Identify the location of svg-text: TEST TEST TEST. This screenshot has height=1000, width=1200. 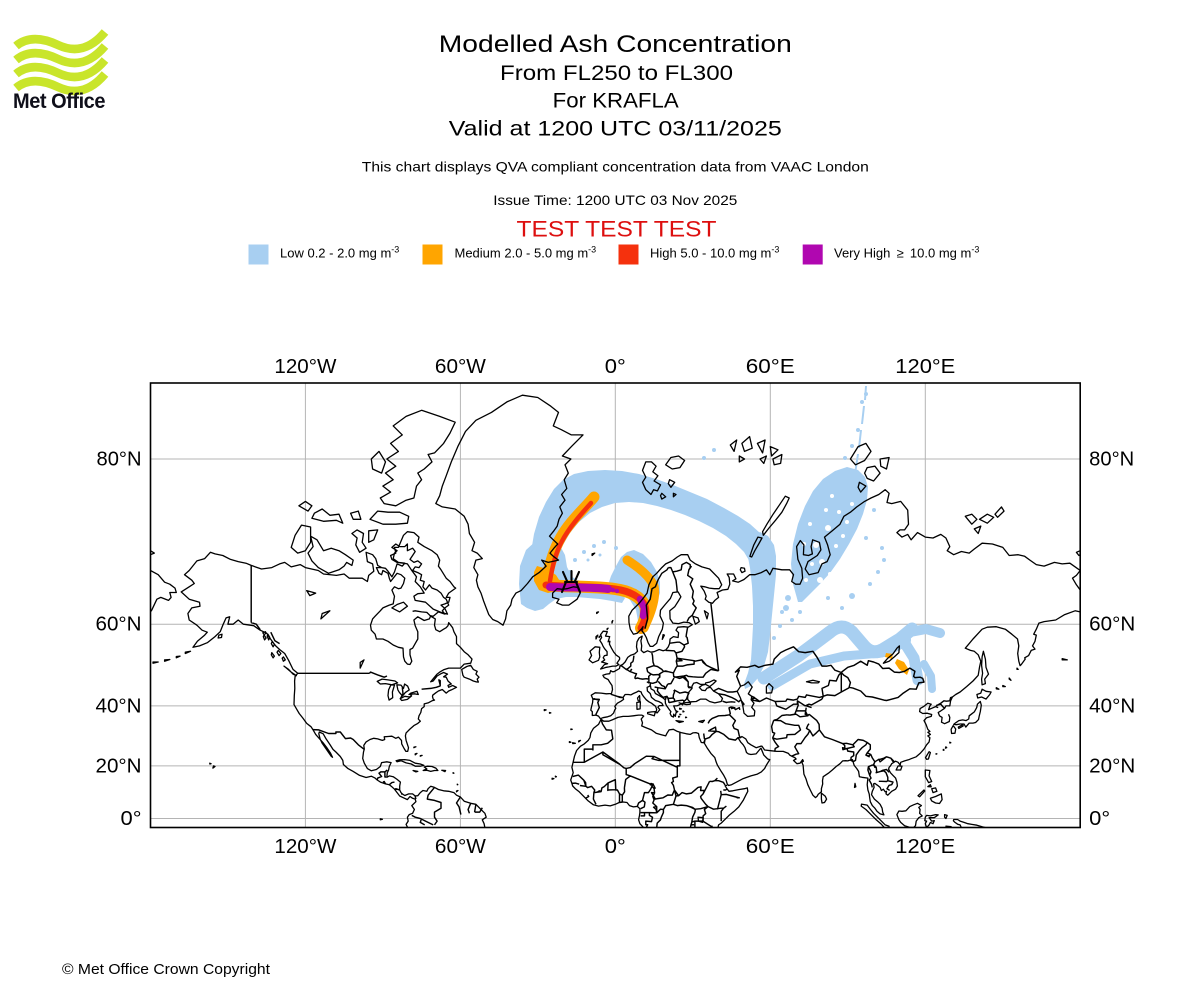
(617, 229).